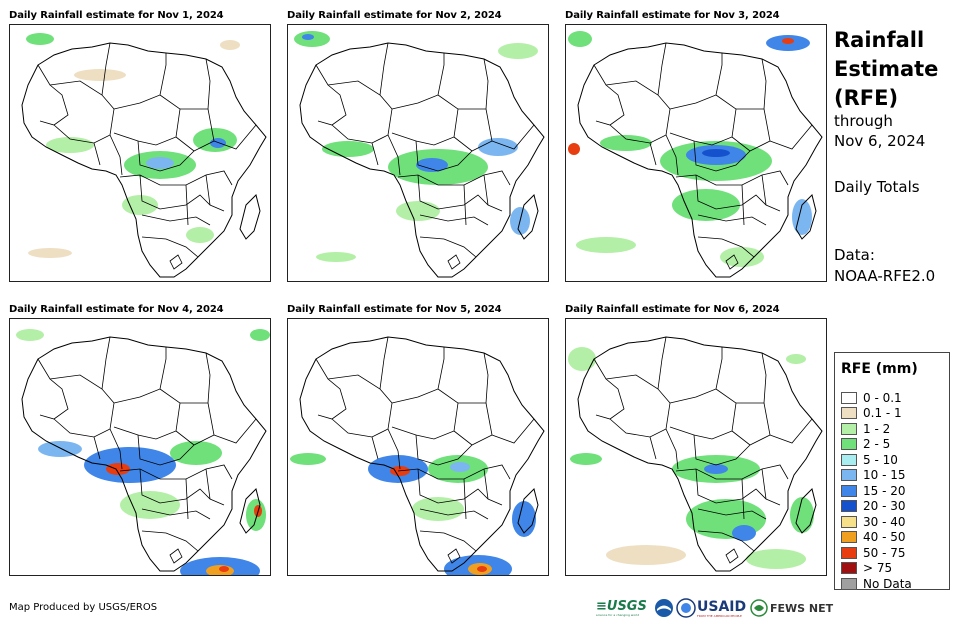  I want to click on through-label: through, so click(863, 121).